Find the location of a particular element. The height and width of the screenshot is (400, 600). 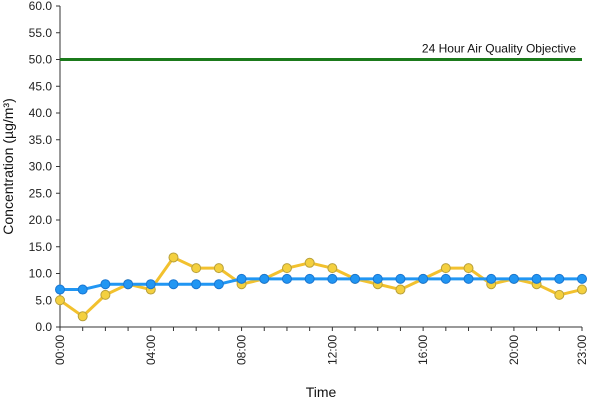

y-tick-label: 30.0 is located at coordinates (41, 167).